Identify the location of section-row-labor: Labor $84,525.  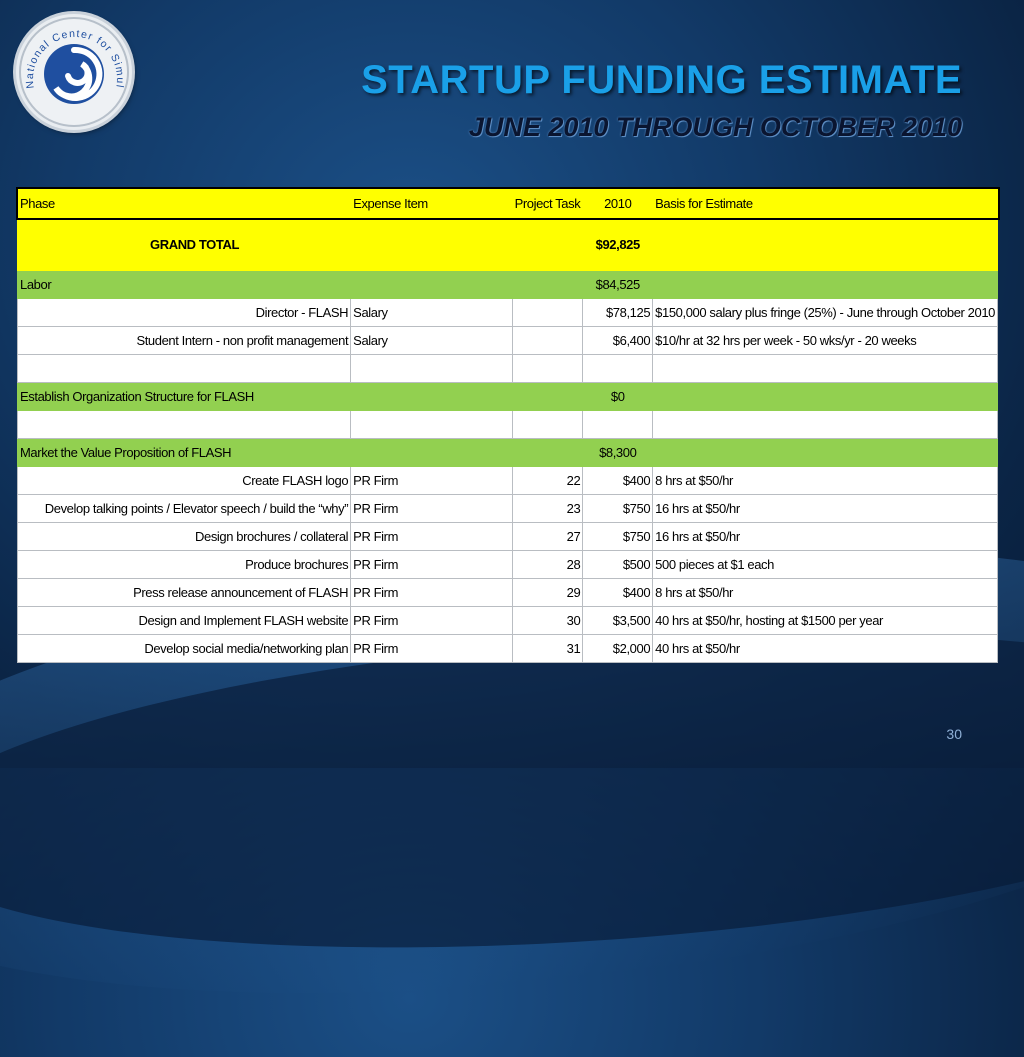
(507, 284).